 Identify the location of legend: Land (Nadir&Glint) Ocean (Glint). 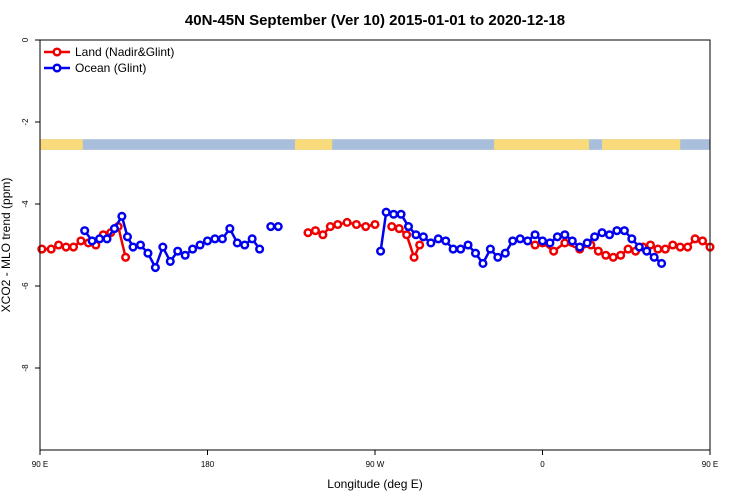
(109, 60).